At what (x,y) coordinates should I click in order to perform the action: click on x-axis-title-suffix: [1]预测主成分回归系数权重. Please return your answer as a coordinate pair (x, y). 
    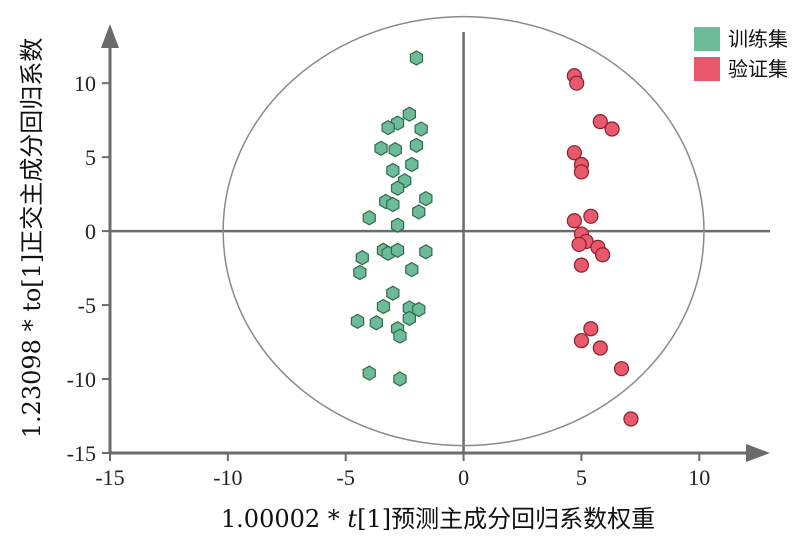
    Looking at the image, I should click on (506, 519).